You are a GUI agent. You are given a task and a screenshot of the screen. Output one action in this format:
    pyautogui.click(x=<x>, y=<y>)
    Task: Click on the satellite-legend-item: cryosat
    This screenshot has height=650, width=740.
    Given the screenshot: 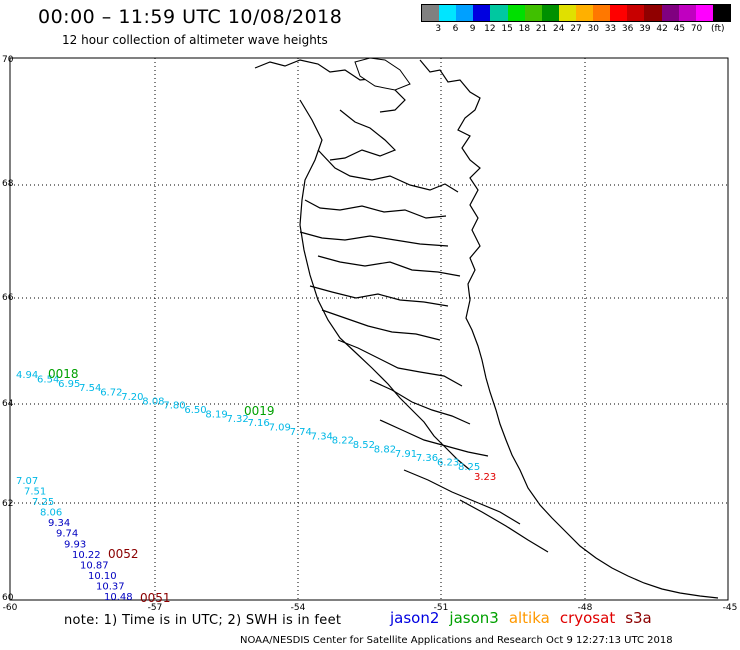 What is the action you would take?
    pyautogui.click(x=587, y=618)
    